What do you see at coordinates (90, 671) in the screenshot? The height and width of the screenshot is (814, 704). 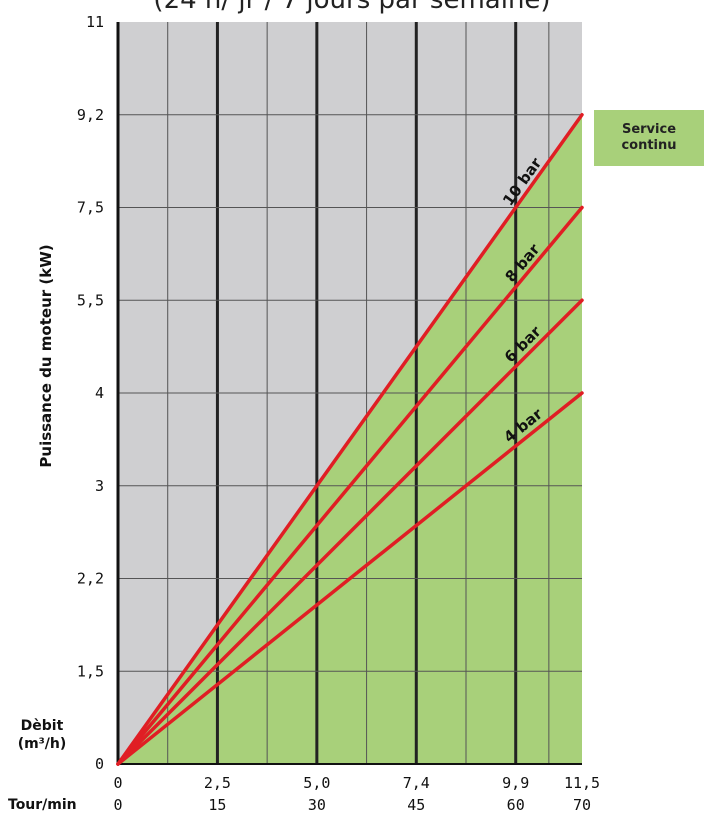 I see `y-tick-label-1: 1,5` at bounding box center [90, 671].